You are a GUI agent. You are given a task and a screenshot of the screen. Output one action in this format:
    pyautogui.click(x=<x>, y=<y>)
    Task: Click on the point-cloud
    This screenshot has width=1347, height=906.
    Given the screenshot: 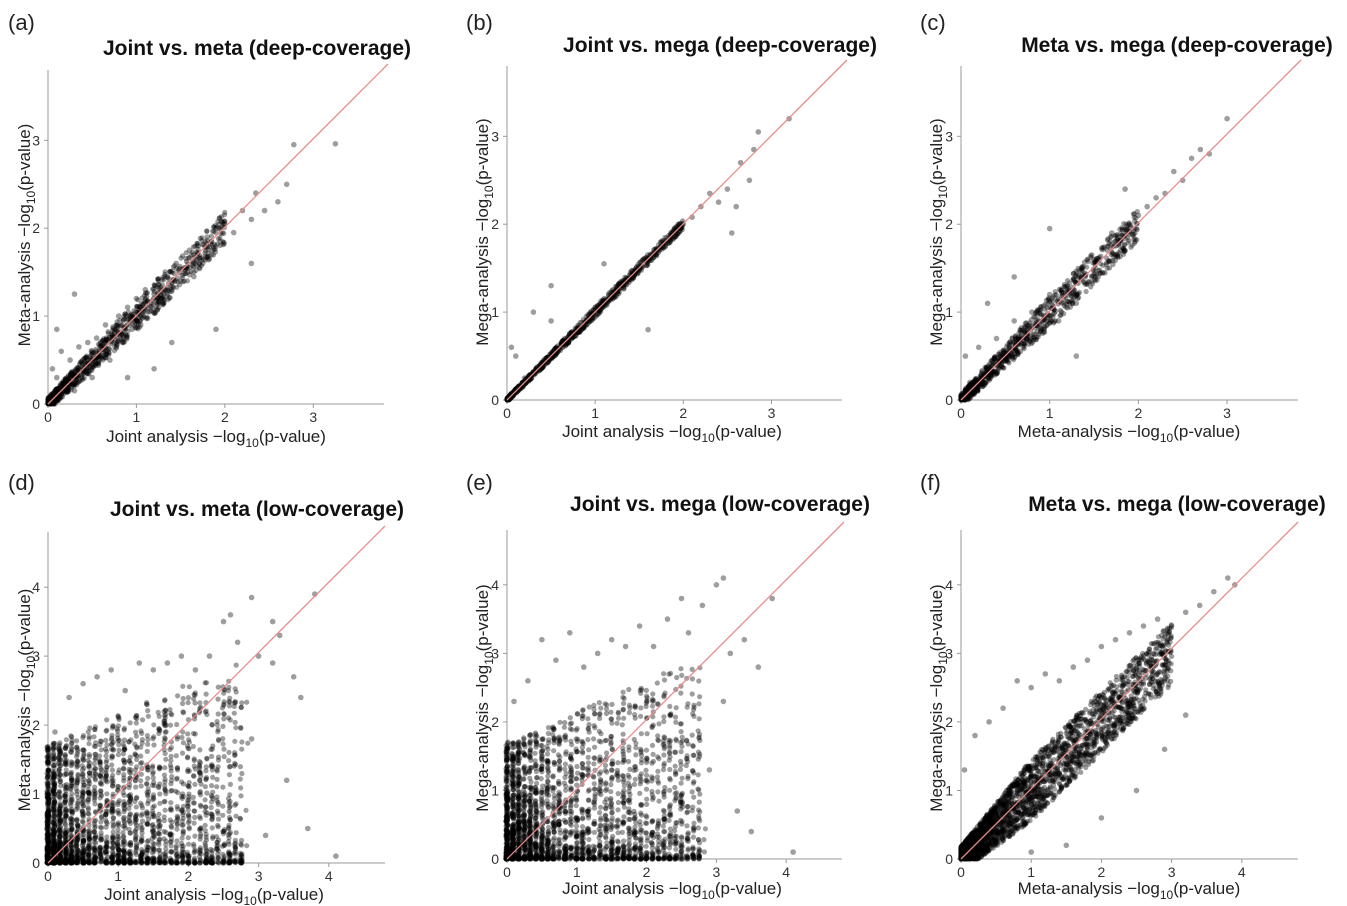 What is the action you would take?
    pyautogui.click(x=192, y=274)
    